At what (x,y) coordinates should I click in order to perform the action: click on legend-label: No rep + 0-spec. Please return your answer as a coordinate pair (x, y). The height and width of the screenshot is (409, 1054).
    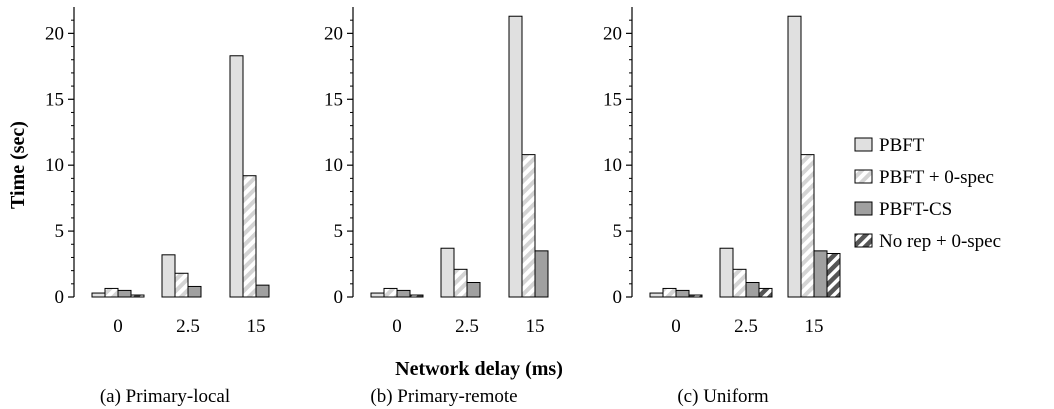
    Looking at the image, I should click on (940, 241).